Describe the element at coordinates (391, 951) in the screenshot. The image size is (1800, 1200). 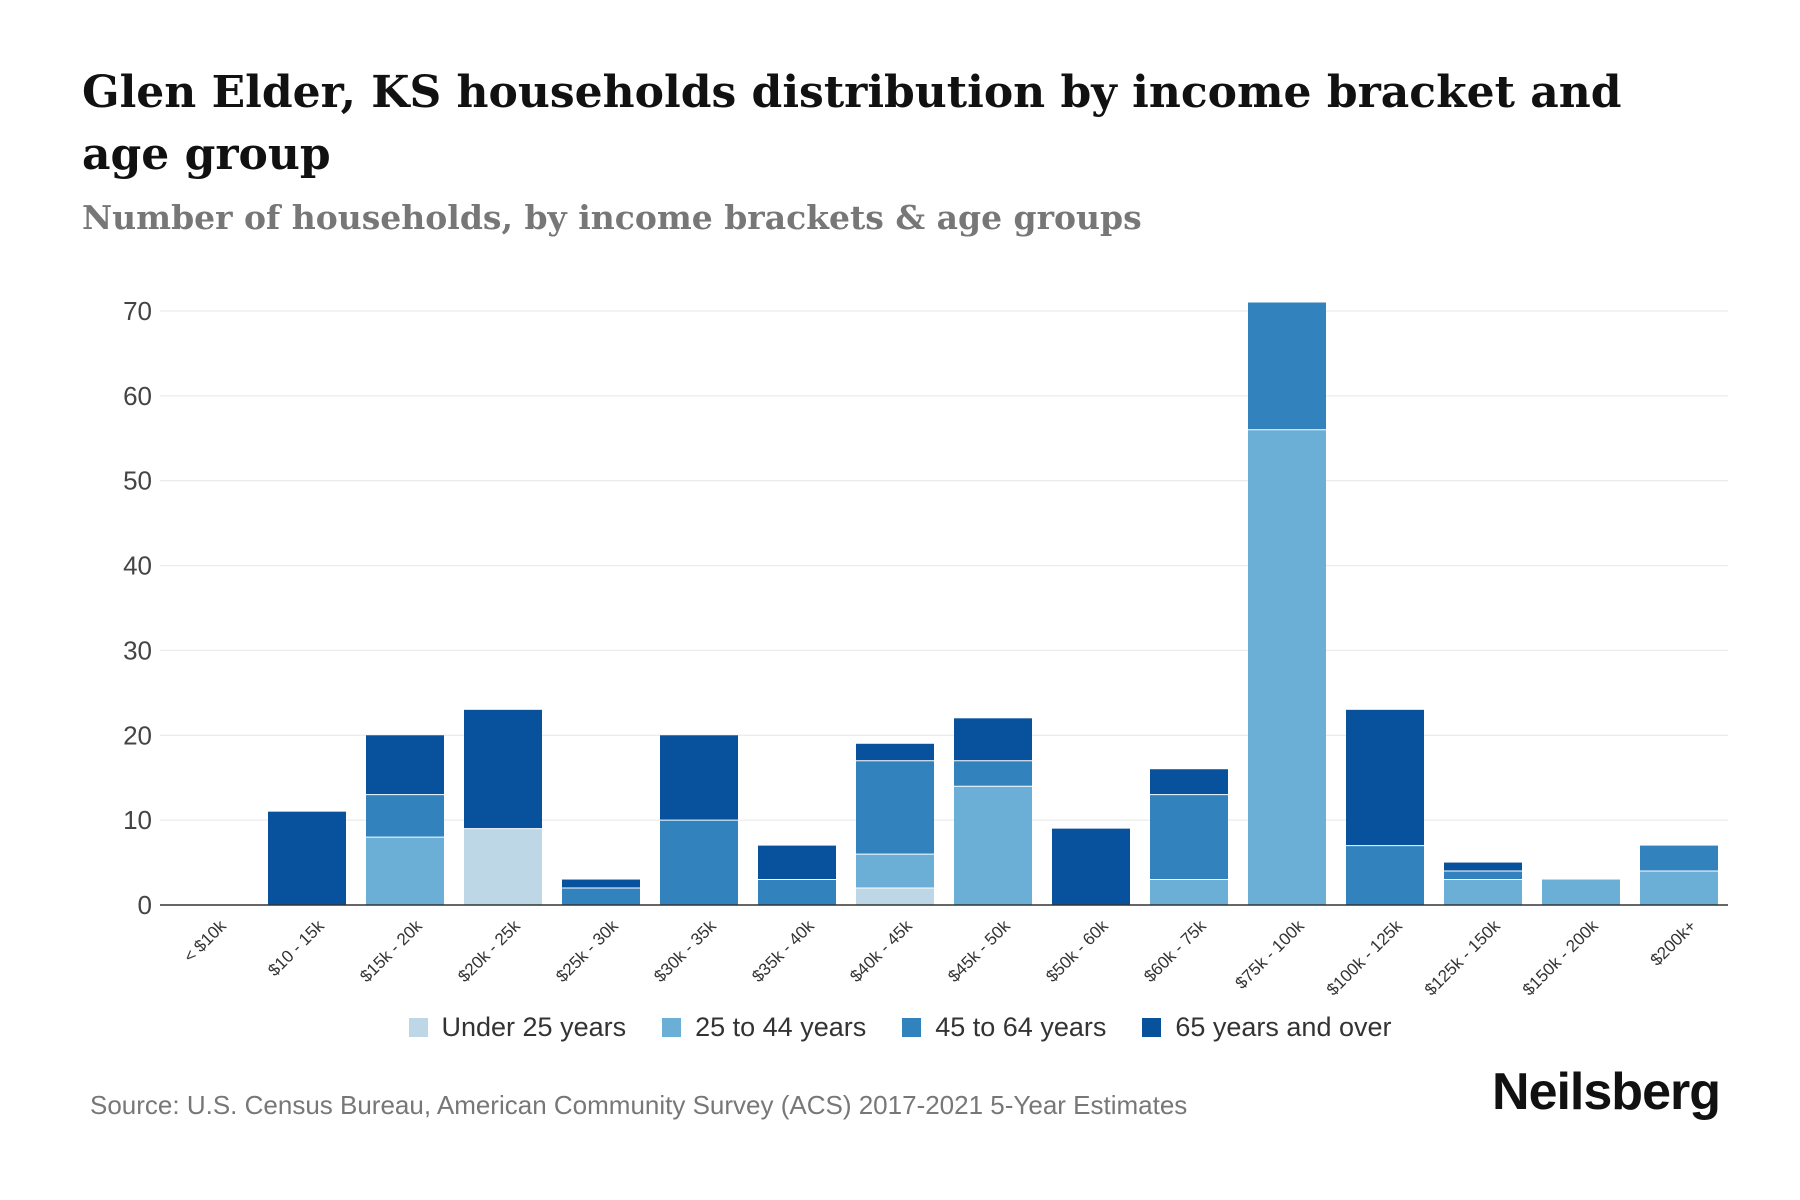
I see `x-tick-label: $15k - 20k` at that location.